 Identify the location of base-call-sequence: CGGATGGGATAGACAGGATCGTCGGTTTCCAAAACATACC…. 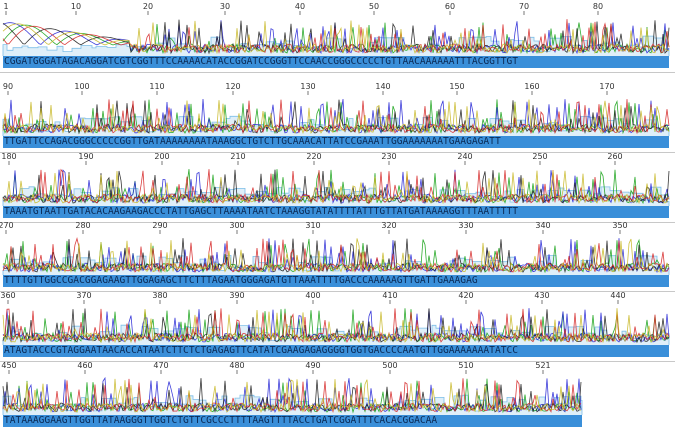
(261, 61).